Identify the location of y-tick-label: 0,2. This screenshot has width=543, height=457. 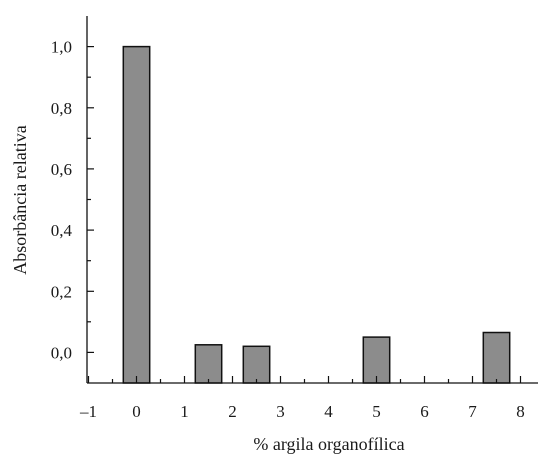
(61, 291).